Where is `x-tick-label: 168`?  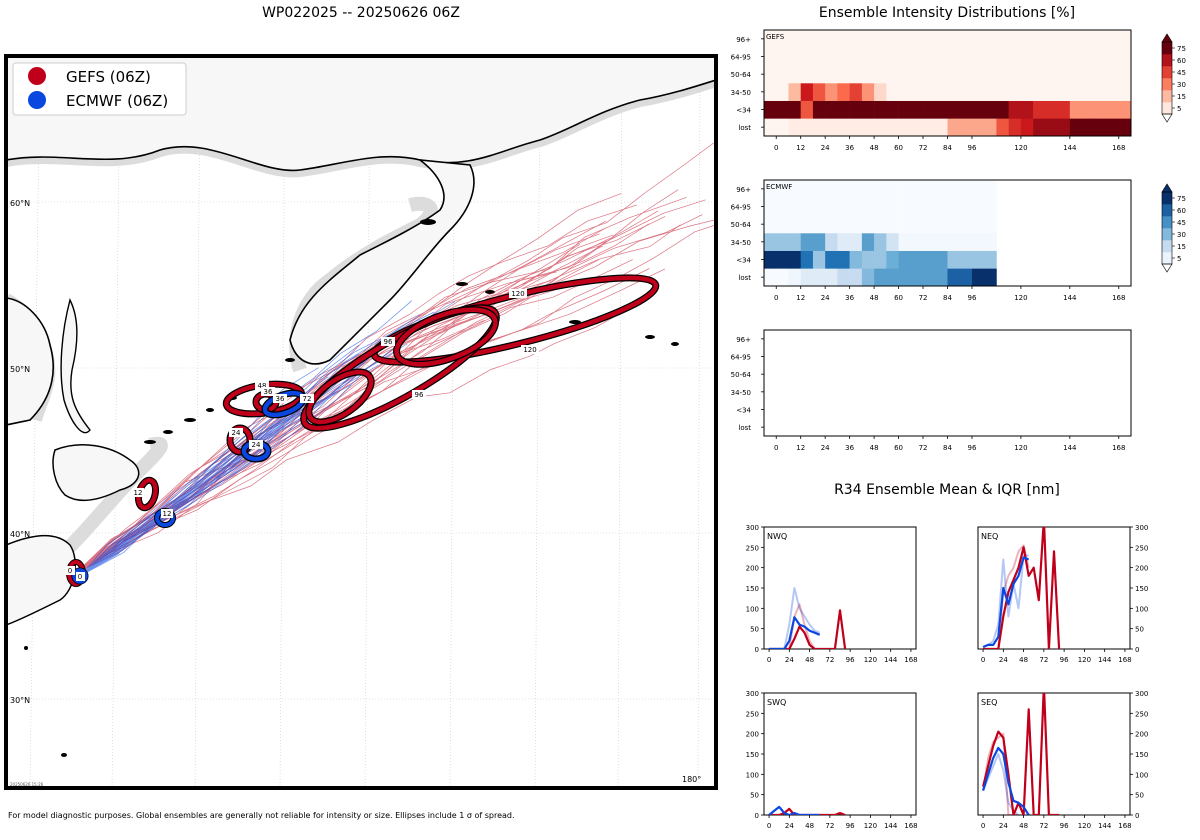 x-tick-label: 168 is located at coordinates (1124, 826).